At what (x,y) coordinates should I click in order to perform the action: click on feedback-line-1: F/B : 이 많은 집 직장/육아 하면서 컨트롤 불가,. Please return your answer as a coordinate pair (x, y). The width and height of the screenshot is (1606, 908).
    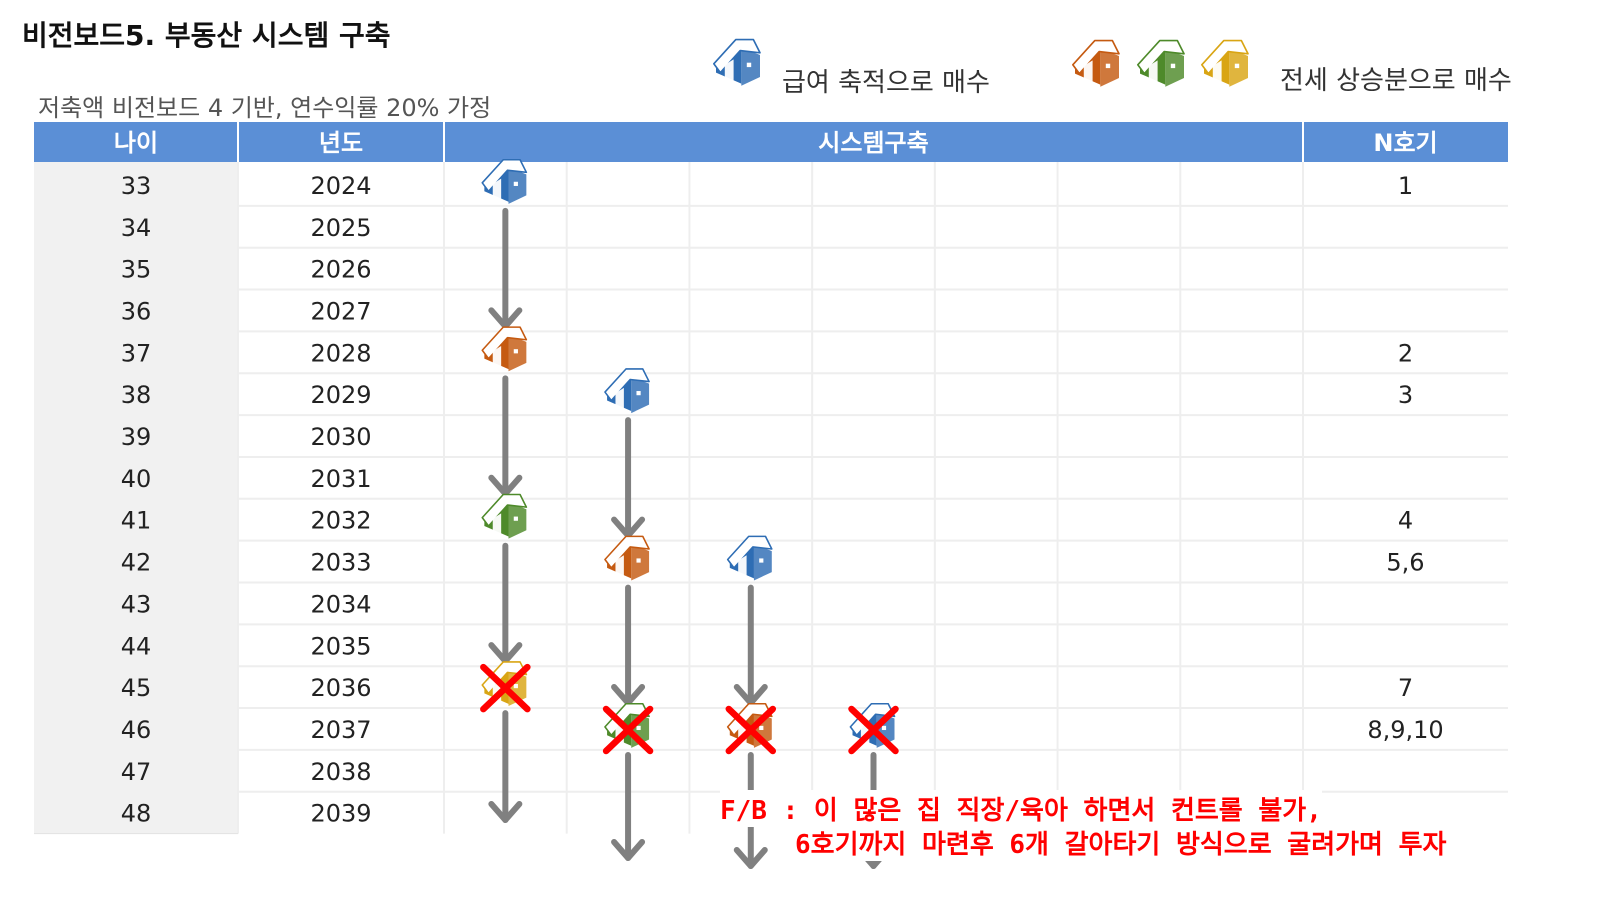
    Looking at the image, I should click on (1021, 808).